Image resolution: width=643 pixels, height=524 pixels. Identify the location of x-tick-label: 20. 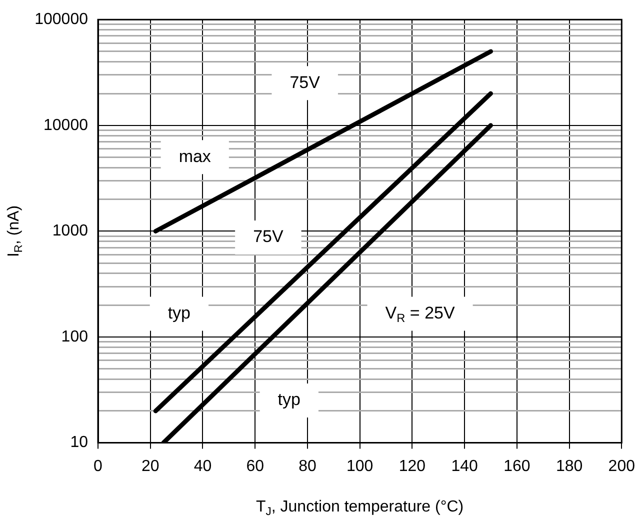
(150, 466).